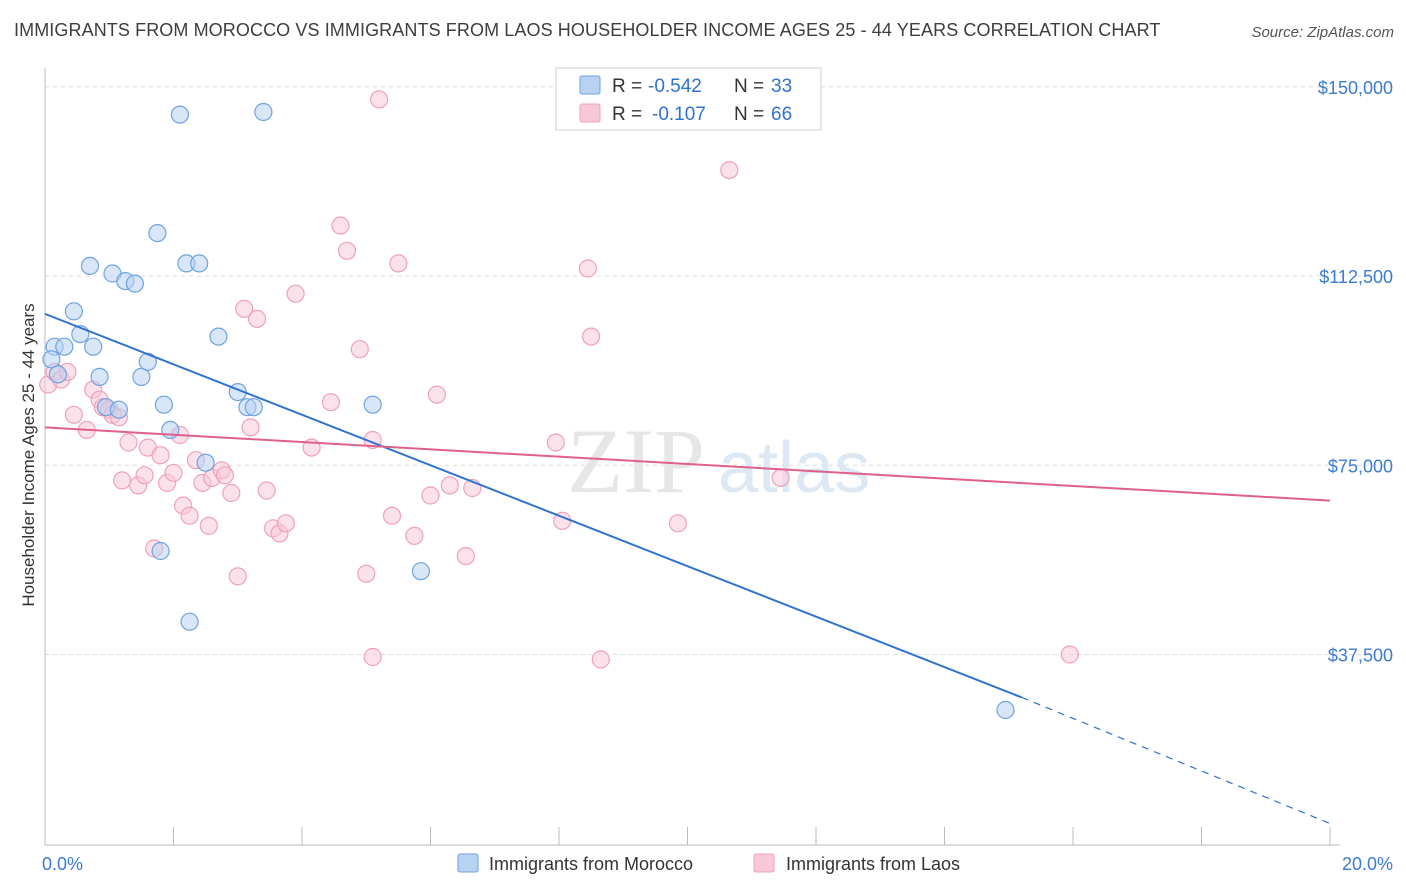 This screenshot has height=892, width=1406. What do you see at coordinates (1322, 32) in the screenshot?
I see `source-note: Source: ZipAtlas.com` at bounding box center [1322, 32].